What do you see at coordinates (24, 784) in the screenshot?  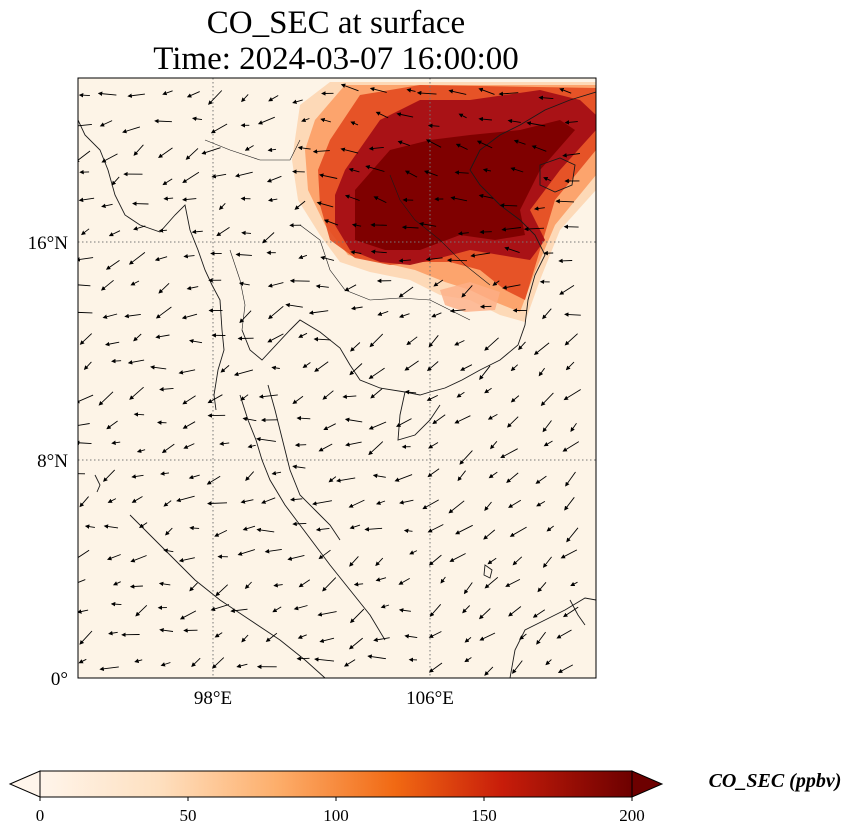 I see `colorbar-extend-min` at bounding box center [24, 784].